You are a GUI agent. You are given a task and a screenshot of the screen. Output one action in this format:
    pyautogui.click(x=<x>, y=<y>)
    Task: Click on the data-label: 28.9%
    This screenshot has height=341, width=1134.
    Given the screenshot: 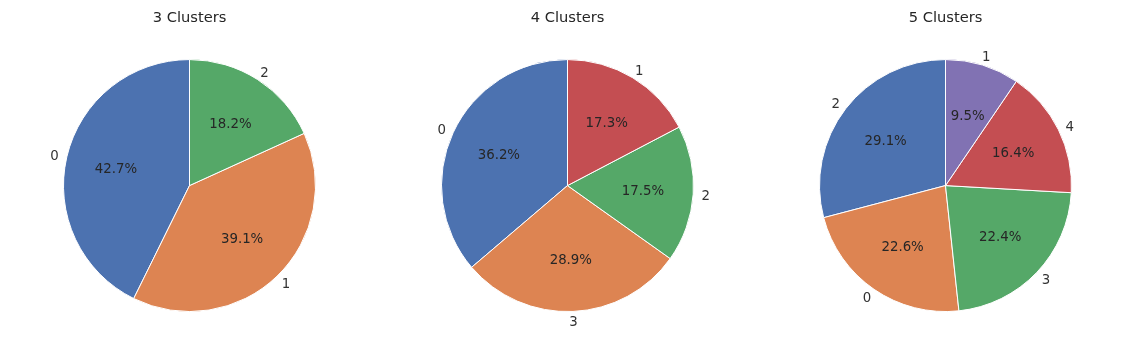 What is the action you would take?
    pyautogui.click(x=570, y=259)
    